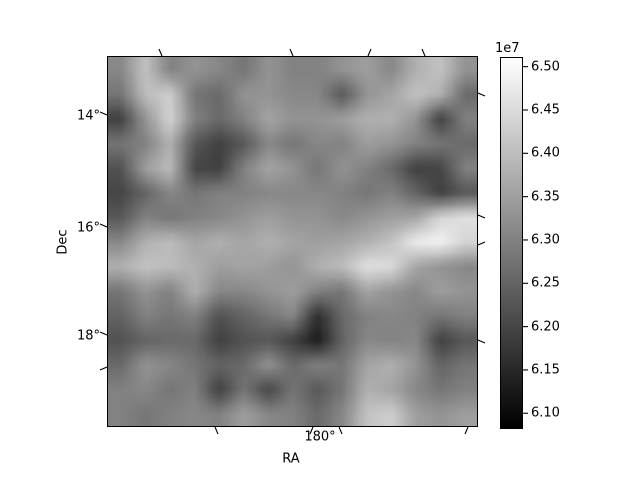 Image resolution: width=640 pixels, height=480 pixels. What do you see at coordinates (545, 370) in the screenshot?
I see `colorbar-tick-label: 6.15` at bounding box center [545, 370].